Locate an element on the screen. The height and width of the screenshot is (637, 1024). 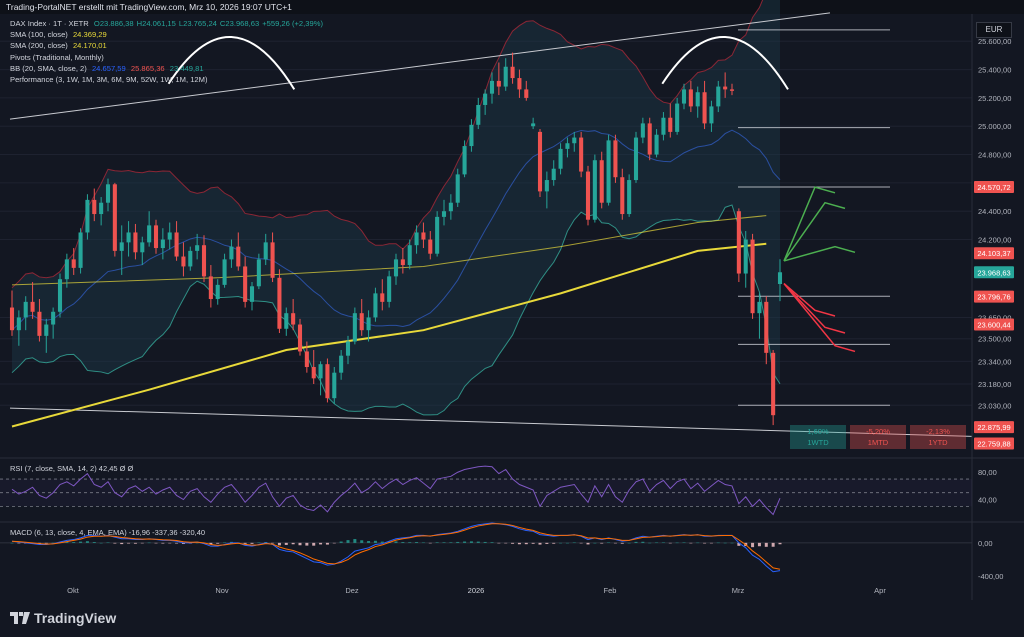
rsi-line is located at coordinates (396, 490).